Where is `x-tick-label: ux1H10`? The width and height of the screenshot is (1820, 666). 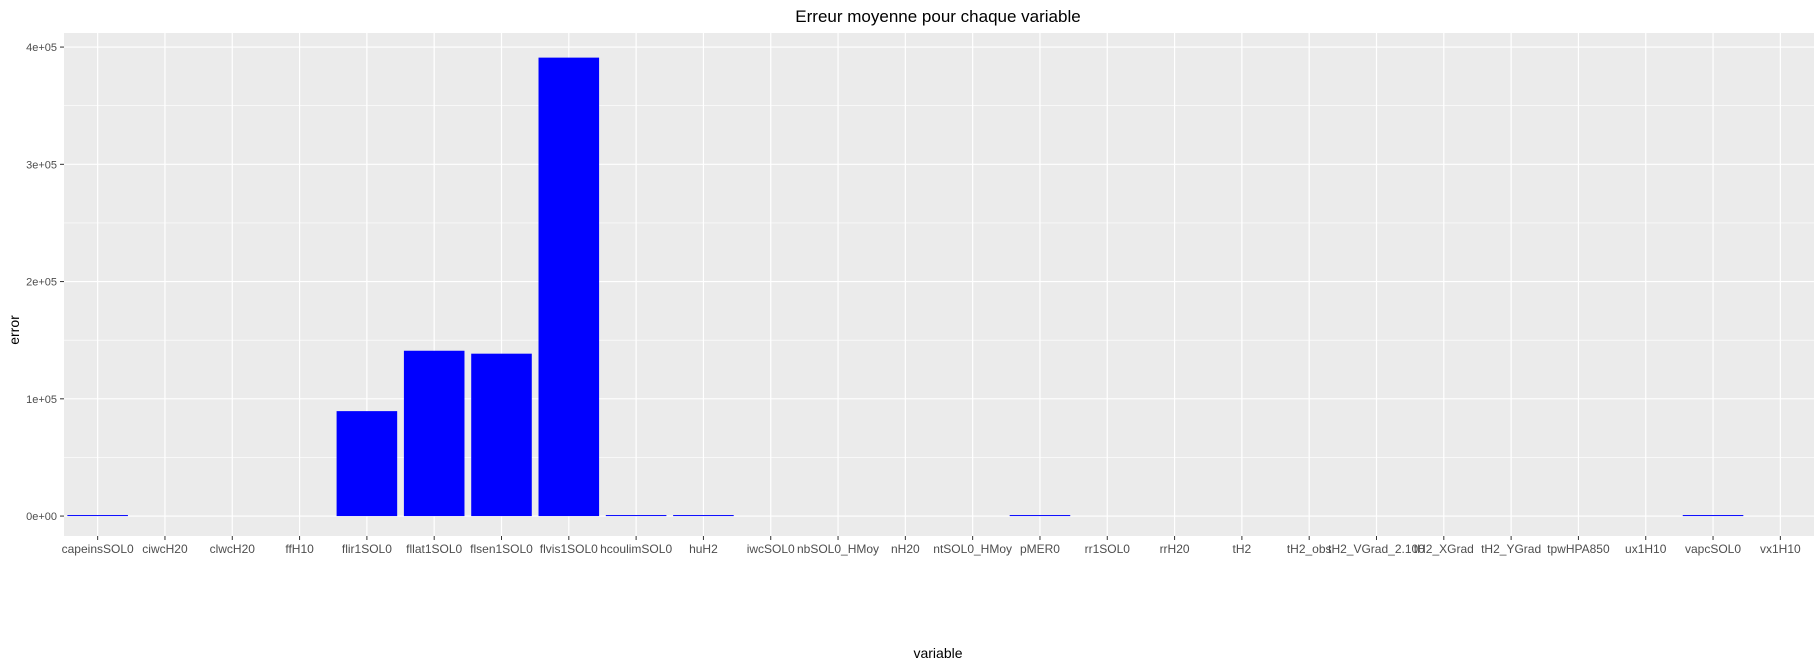 x-tick-label: ux1H10 is located at coordinates (1646, 549).